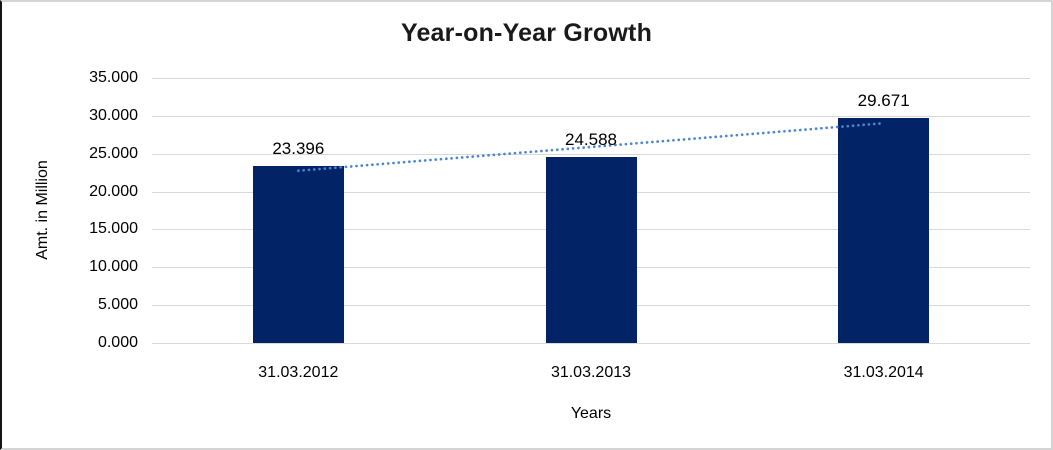 Image resolution: width=1053 pixels, height=450 pixels. What do you see at coordinates (883, 372) in the screenshot?
I see `x-tick-label: 31.03.2014` at bounding box center [883, 372].